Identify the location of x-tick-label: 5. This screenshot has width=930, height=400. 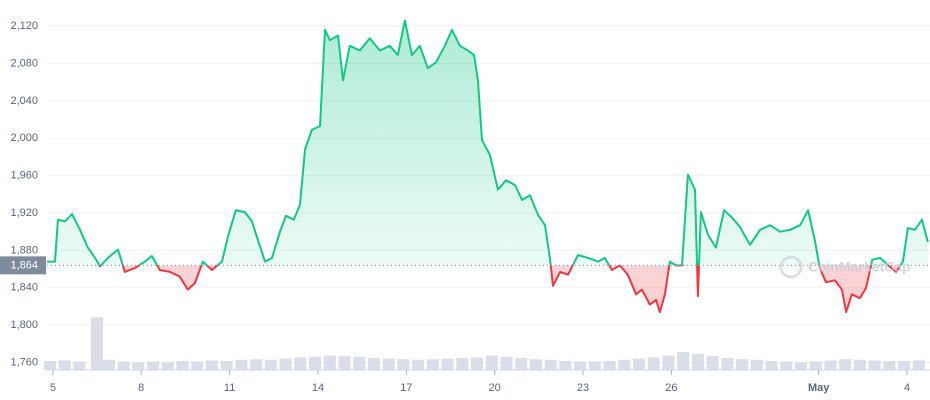
(53, 388).